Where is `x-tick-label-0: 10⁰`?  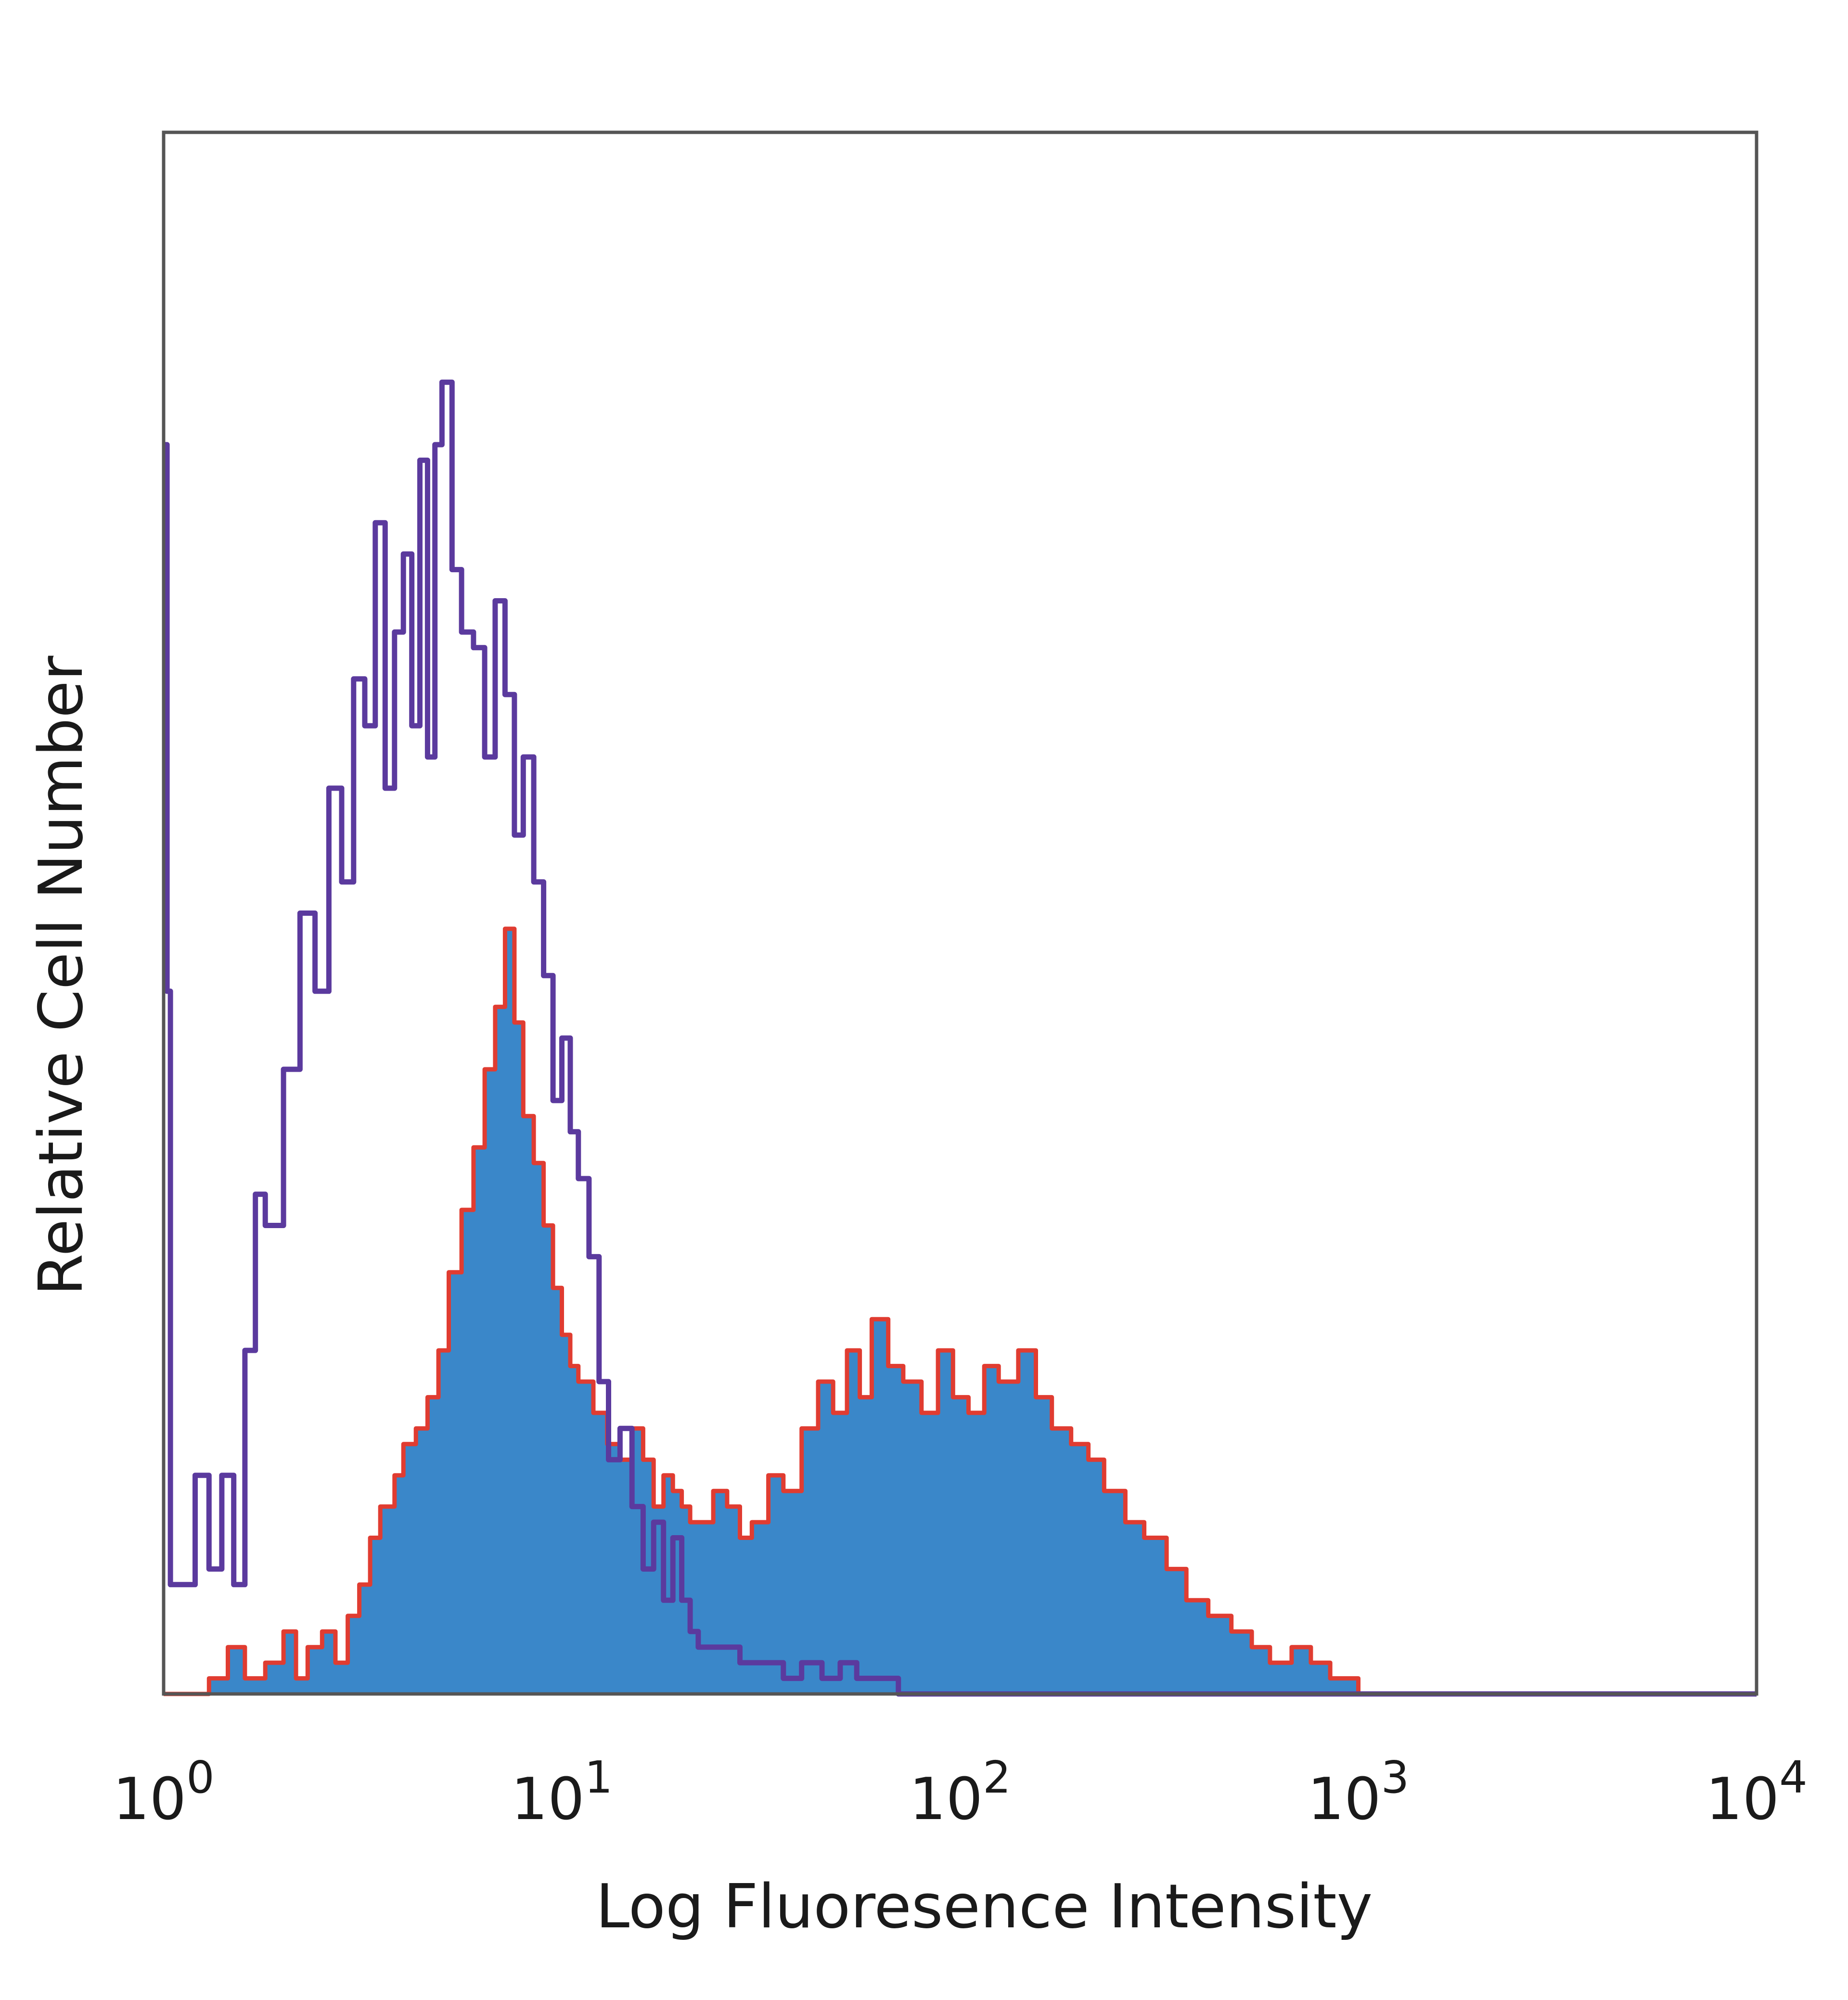 x-tick-label-0: 10⁰ is located at coordinates (163, 1792).